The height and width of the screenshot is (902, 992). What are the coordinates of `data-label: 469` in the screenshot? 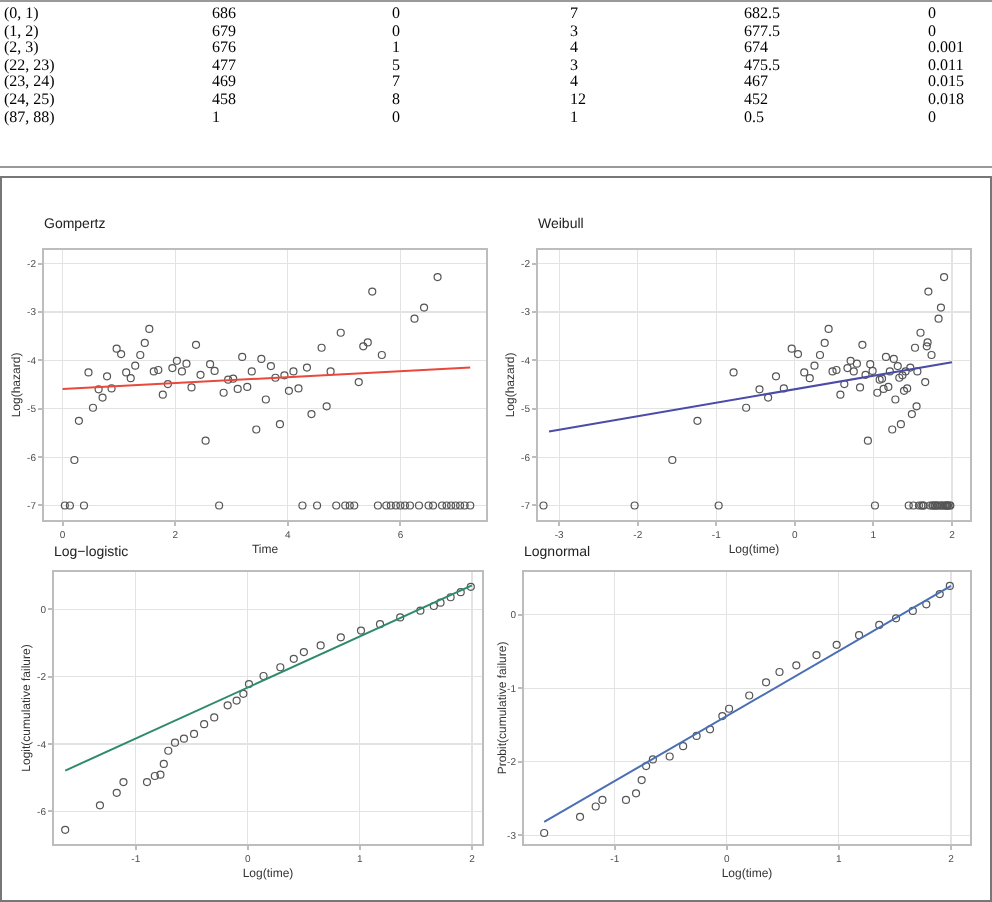 It's located at (225, 82).